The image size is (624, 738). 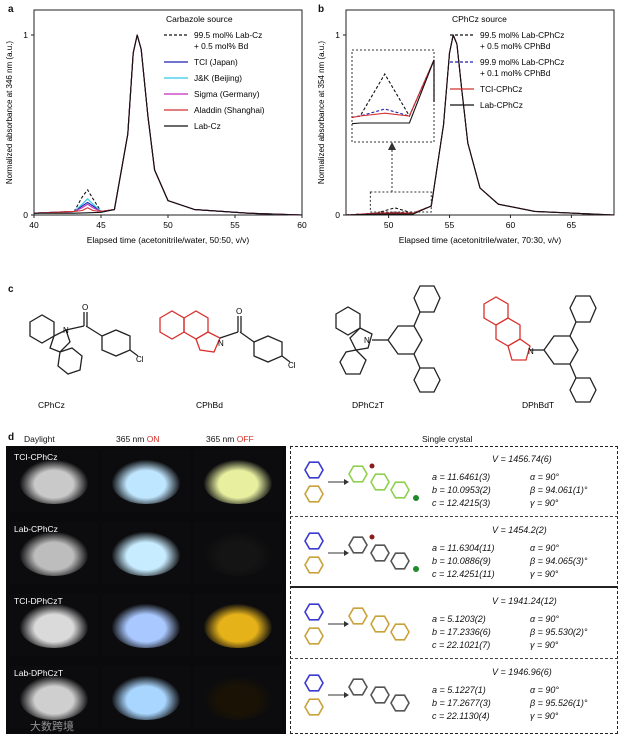 What do you see at coordinates (321, 9) in the screenshot?
I see `panel-label-b: b` at bounding box center [321, 9].